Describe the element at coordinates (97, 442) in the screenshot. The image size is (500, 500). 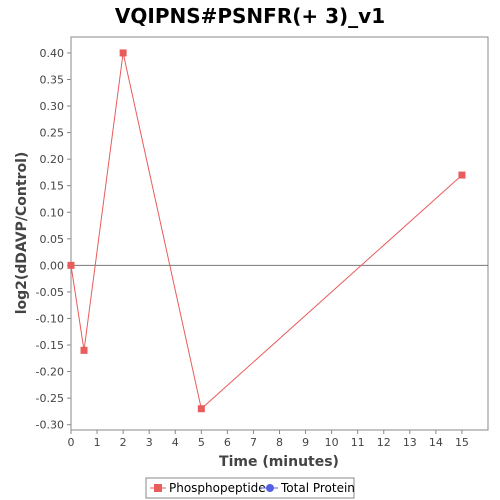
I see `x-tick-label: 1` at that location.